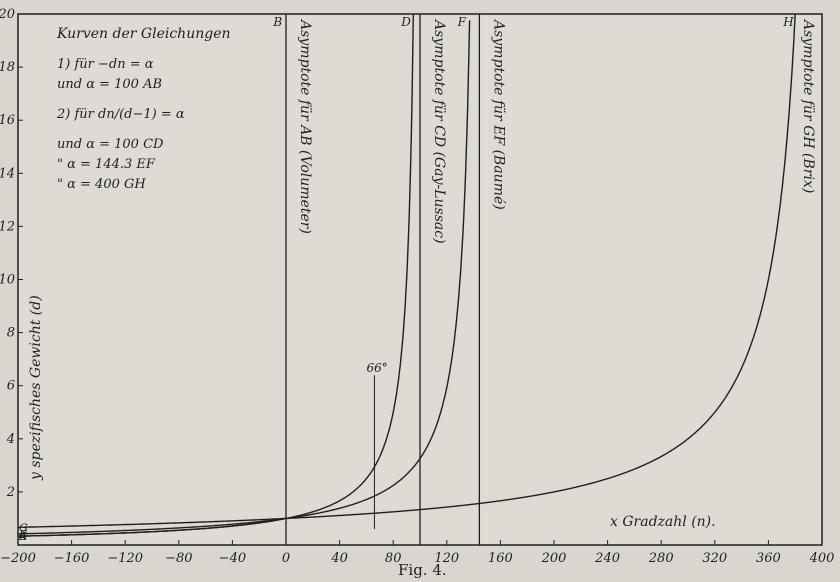 Image resolution: width=840 pixels, height=582 pixels. Describe the element at coordinates (554, 558) in the screenshot. I see `x-tick-label: 200` at that location.